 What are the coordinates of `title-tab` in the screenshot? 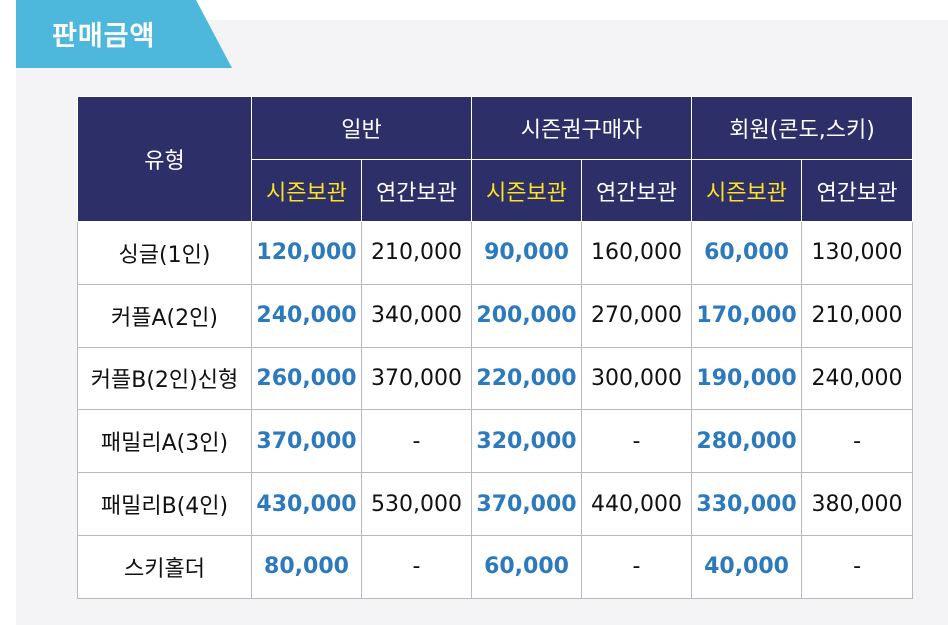 It's located at (124, 34).